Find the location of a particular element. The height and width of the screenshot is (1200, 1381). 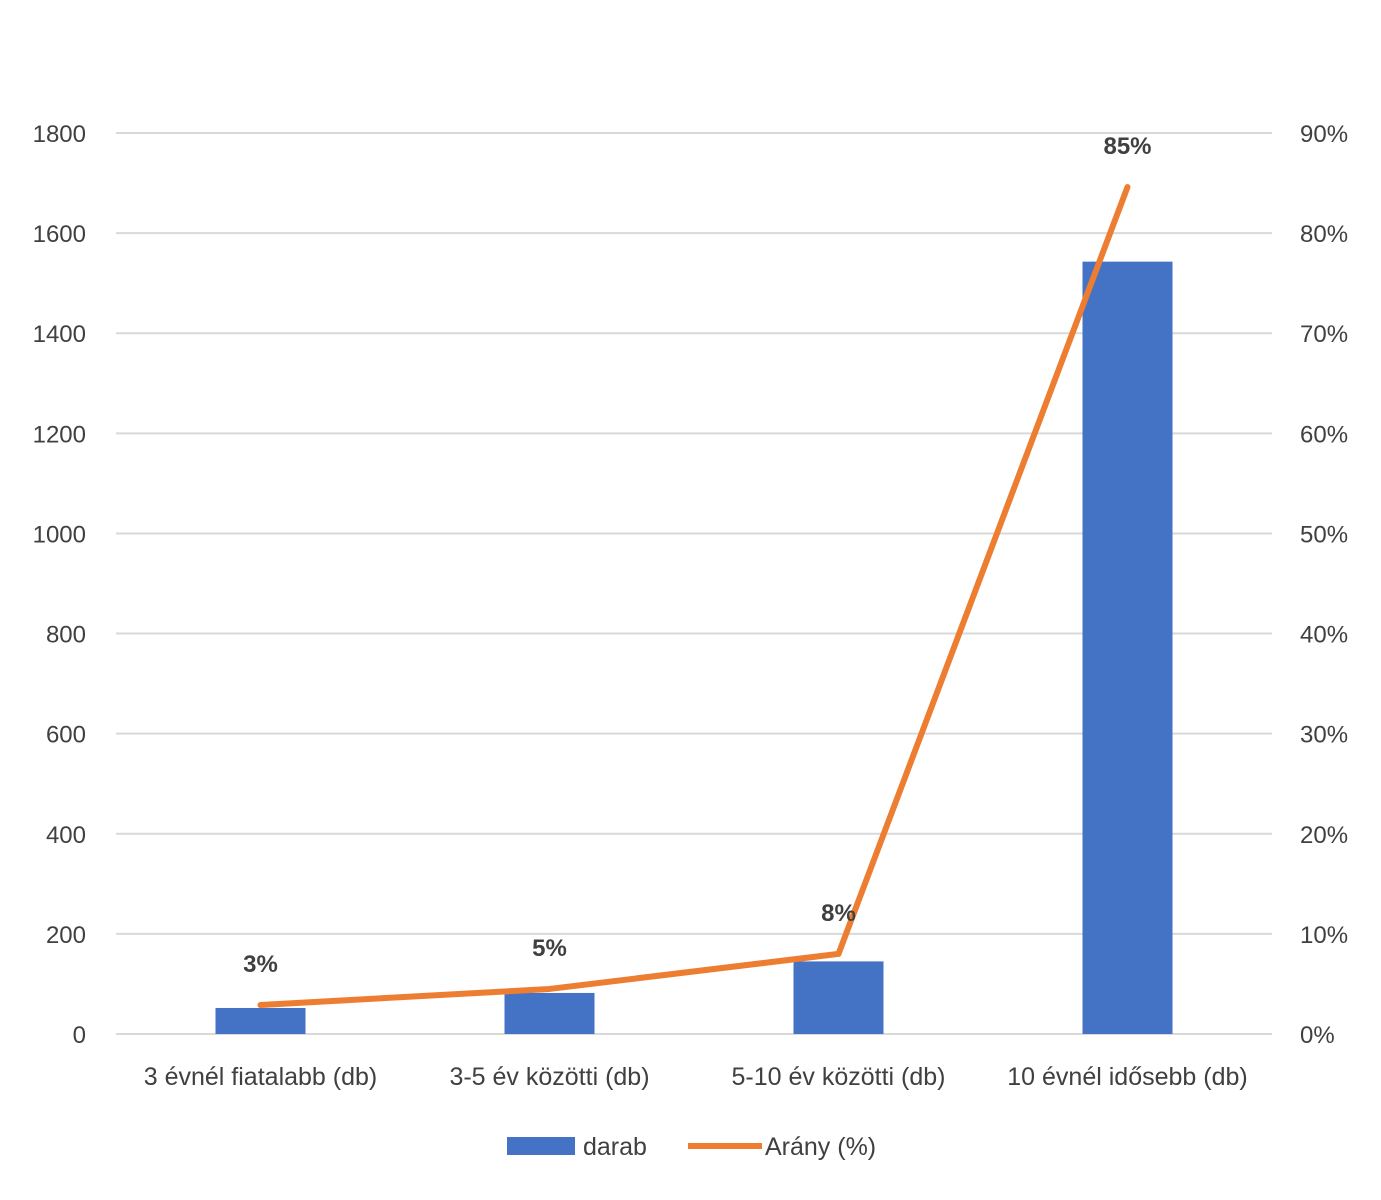

left-tick-label: 200 is located at coordinates (66, 935).